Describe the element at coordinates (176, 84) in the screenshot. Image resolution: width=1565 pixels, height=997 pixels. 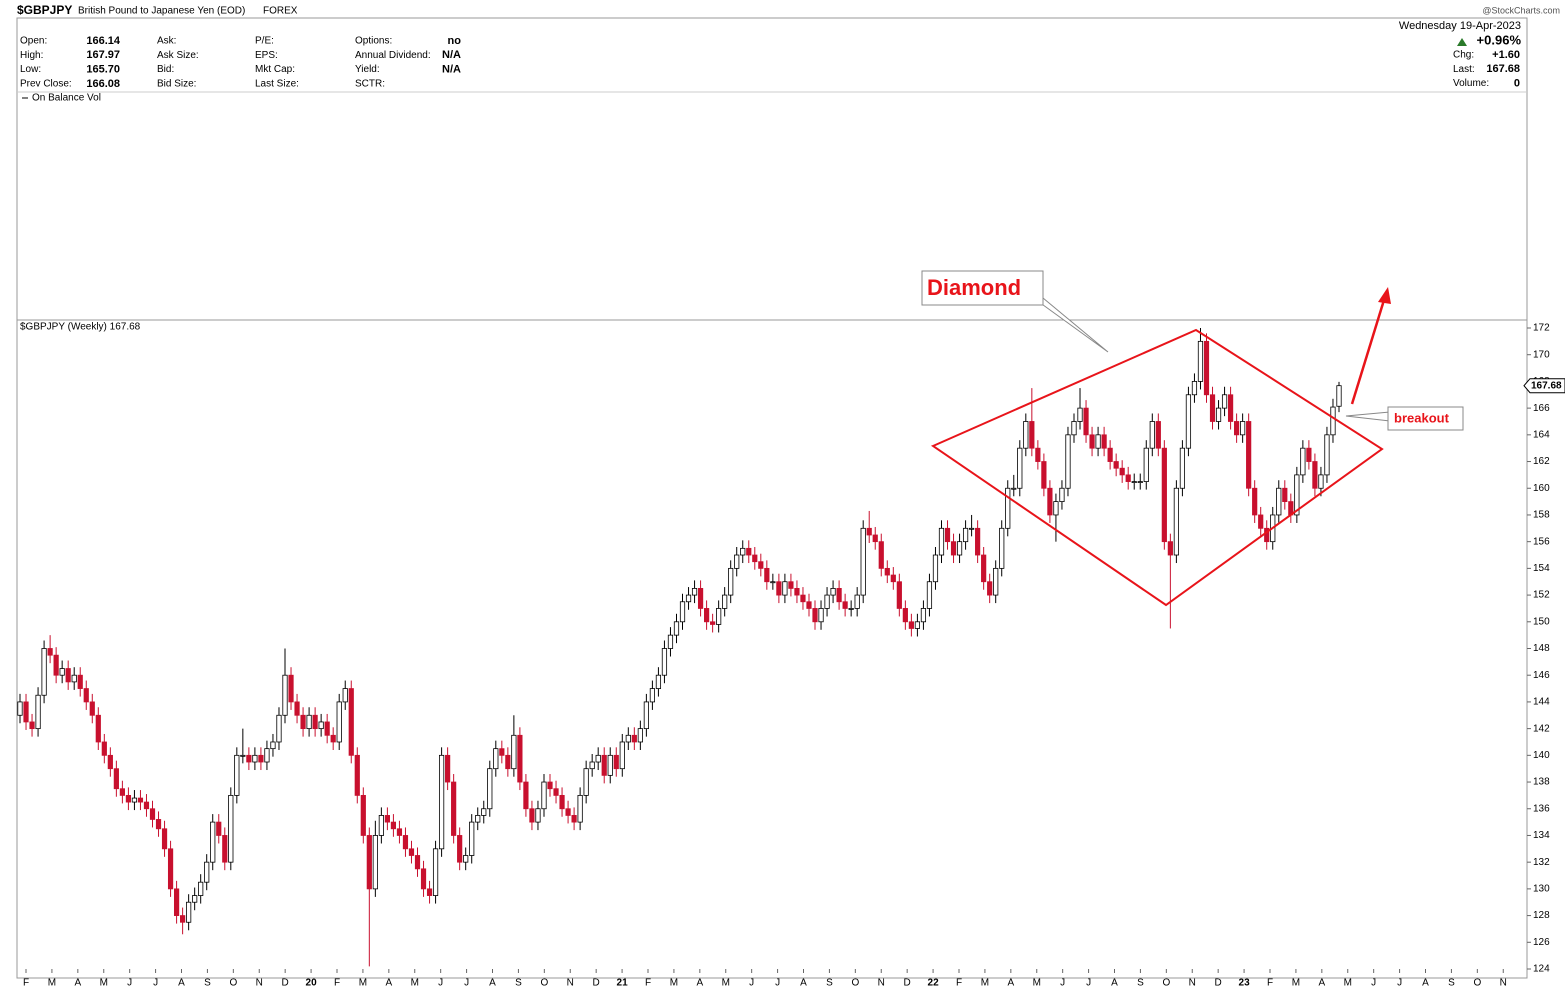
I see `field-label: Bid Size:` at that location.